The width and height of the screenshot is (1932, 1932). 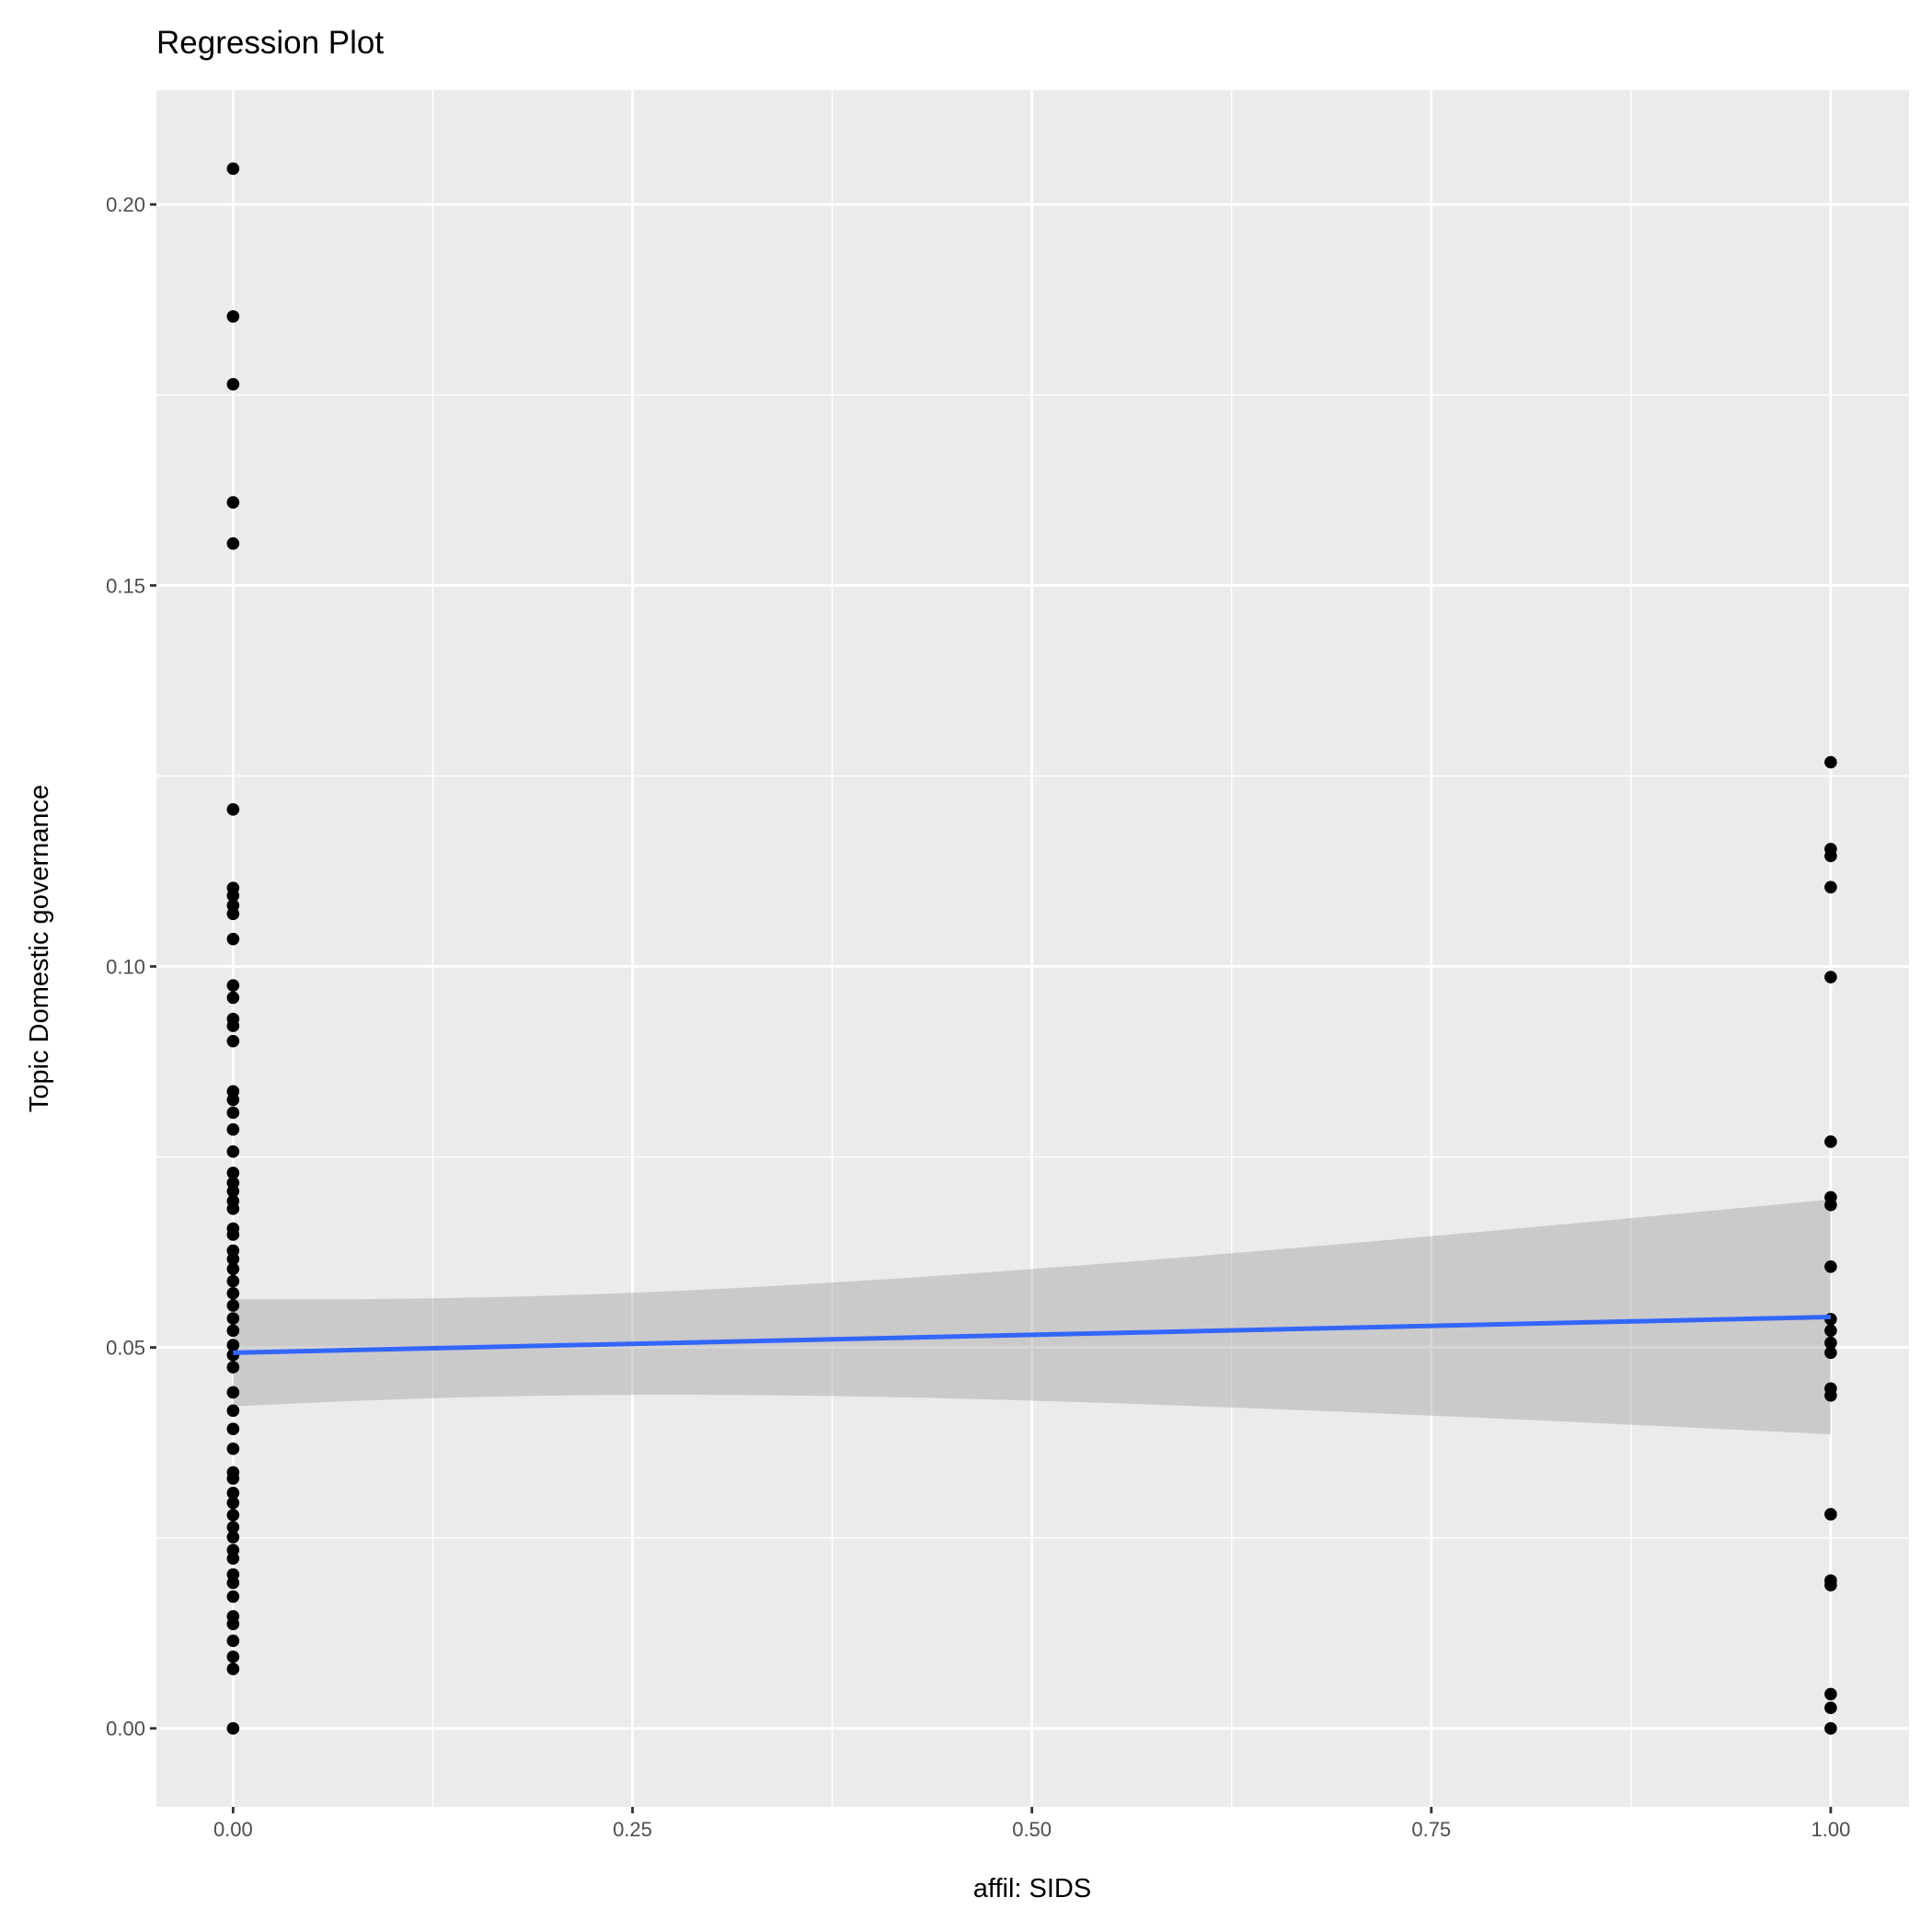 What do you see at coordinates (126, 1348) in the screenshot?
I see `y-tick-label: 0.05` at bounding box center [126, 1348].